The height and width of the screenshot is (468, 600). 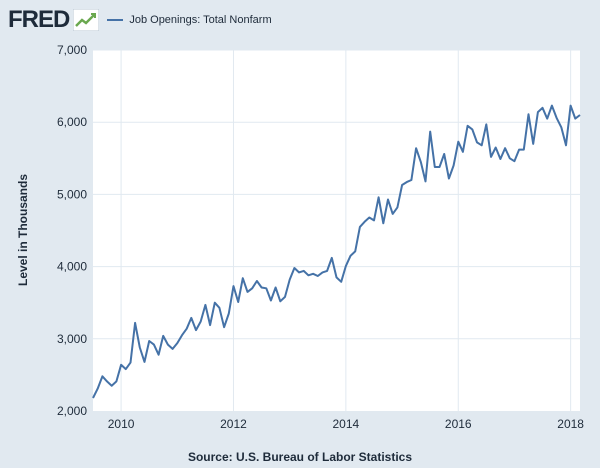 I want to click on fred-logo: FRED, so click(x=39, y=19).